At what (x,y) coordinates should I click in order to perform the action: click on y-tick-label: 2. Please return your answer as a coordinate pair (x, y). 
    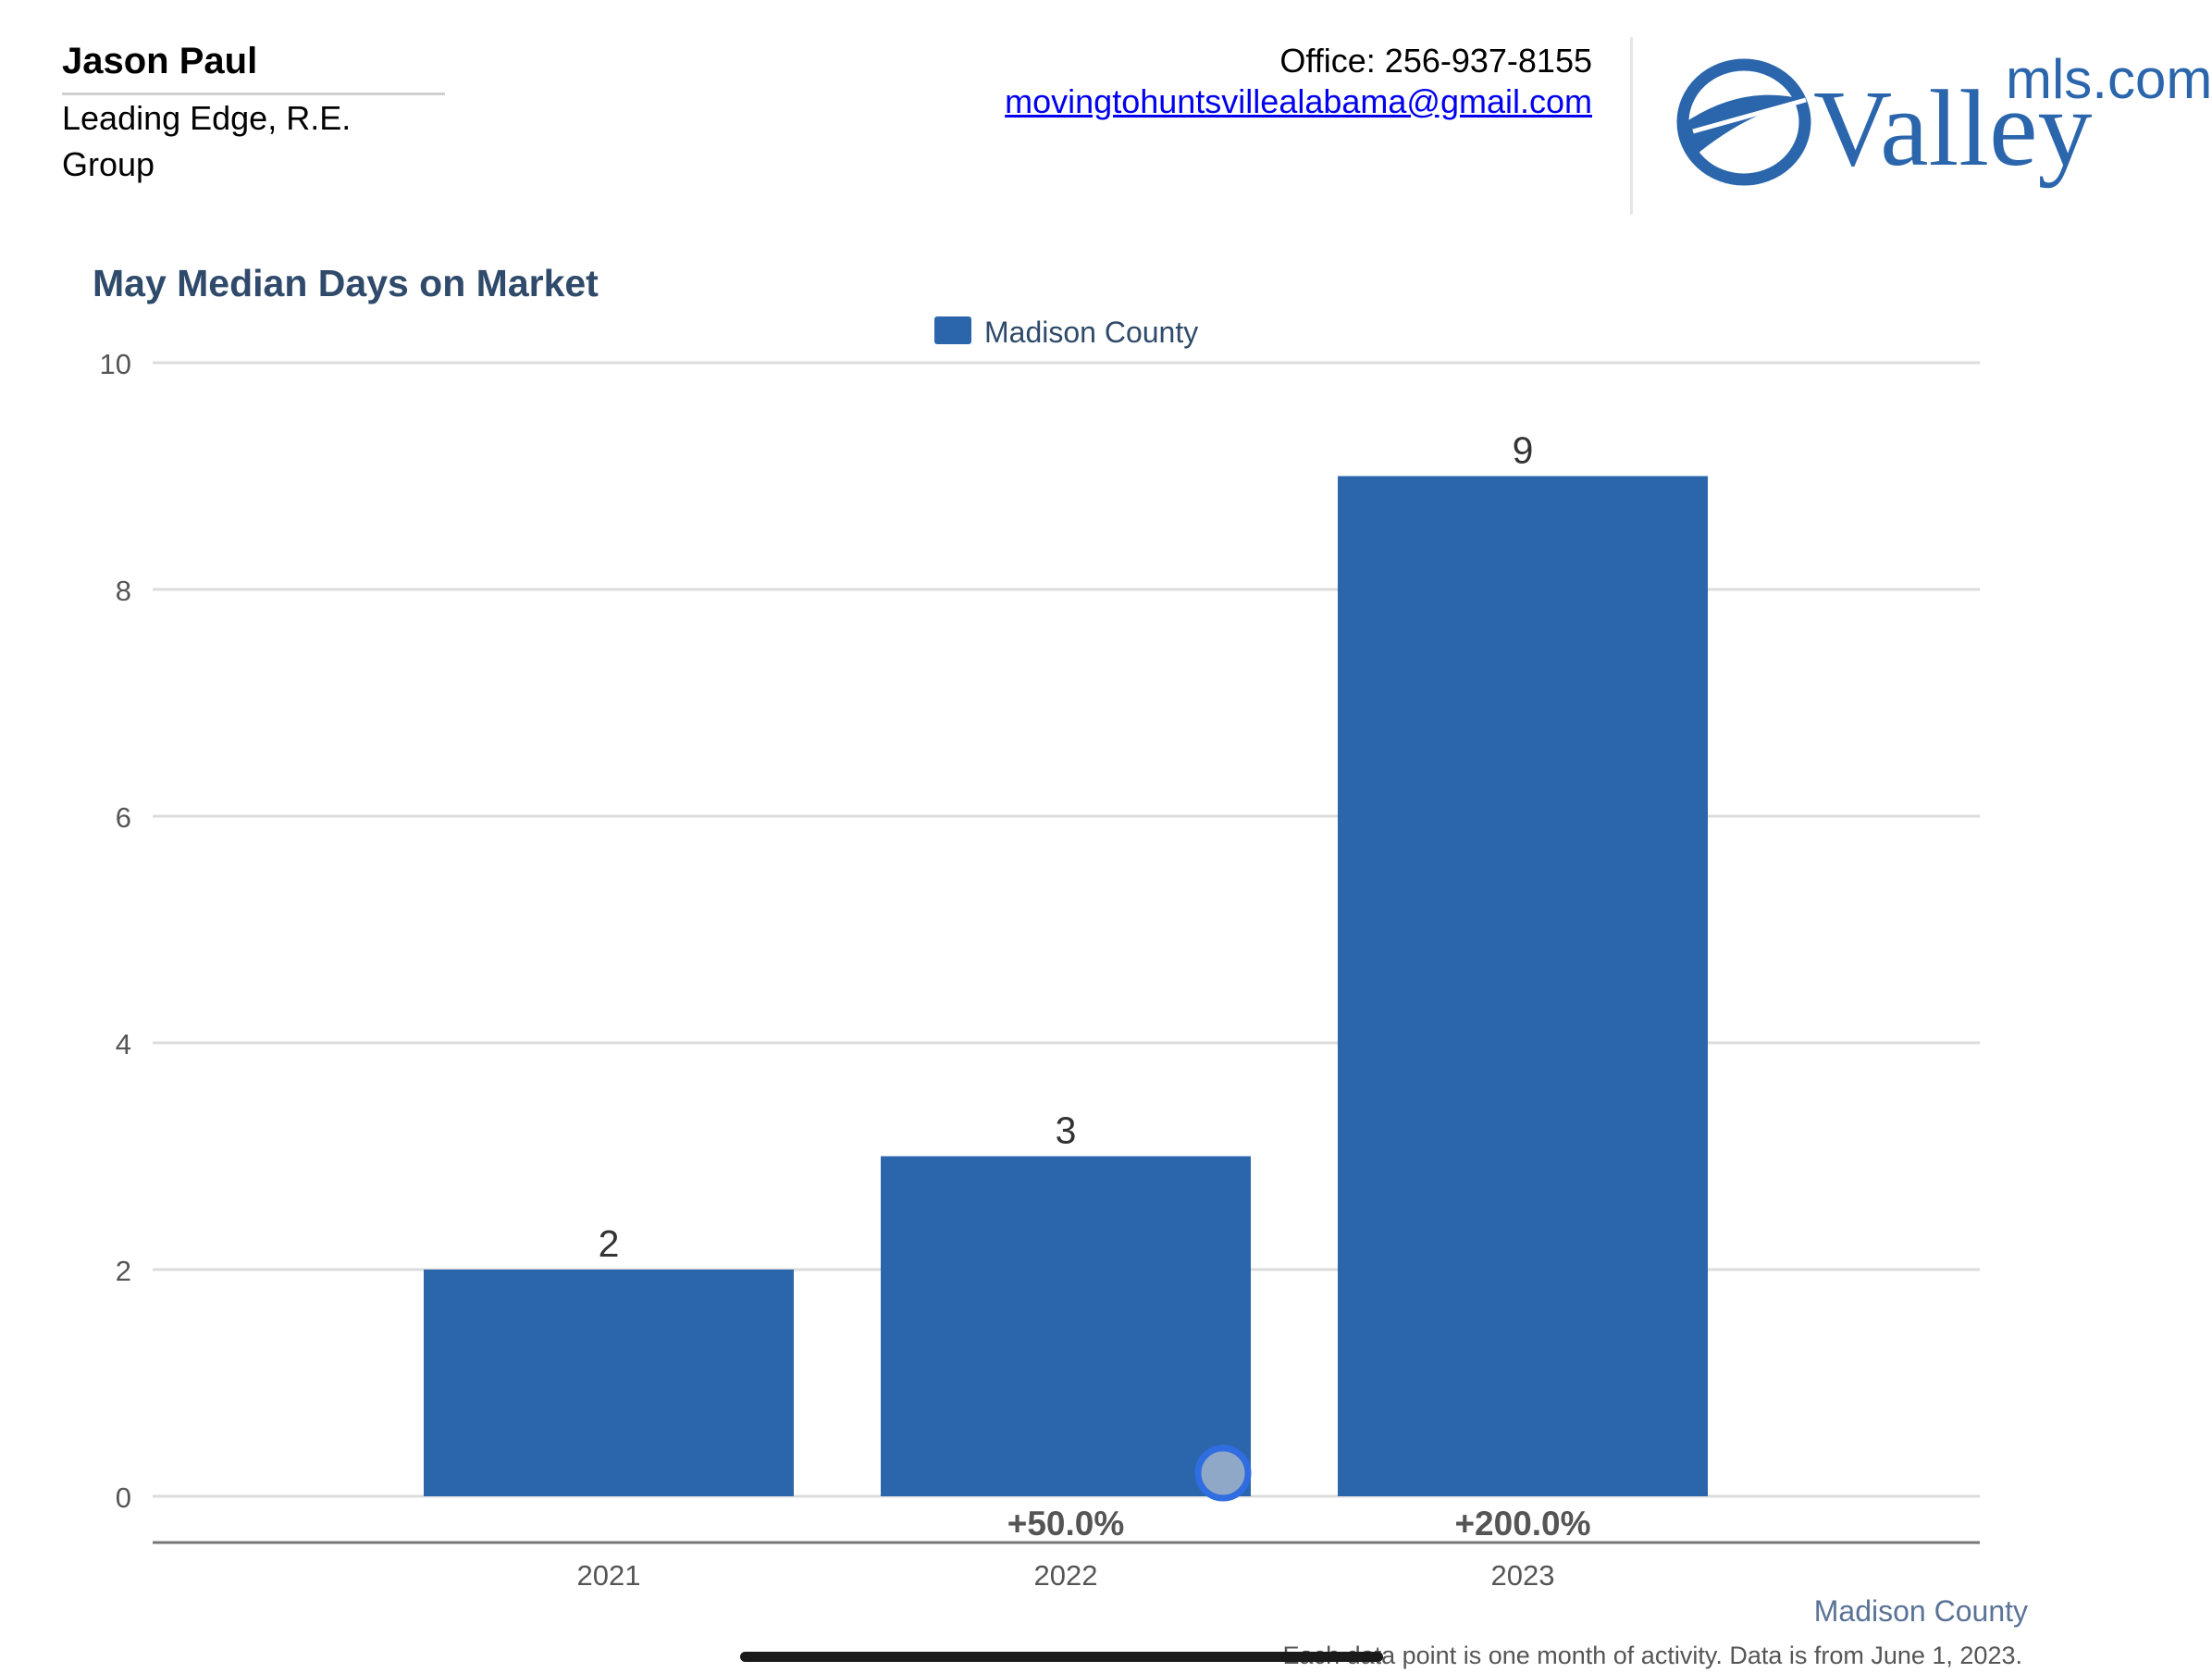
    Looking at the image, I should click on (124, 1271).